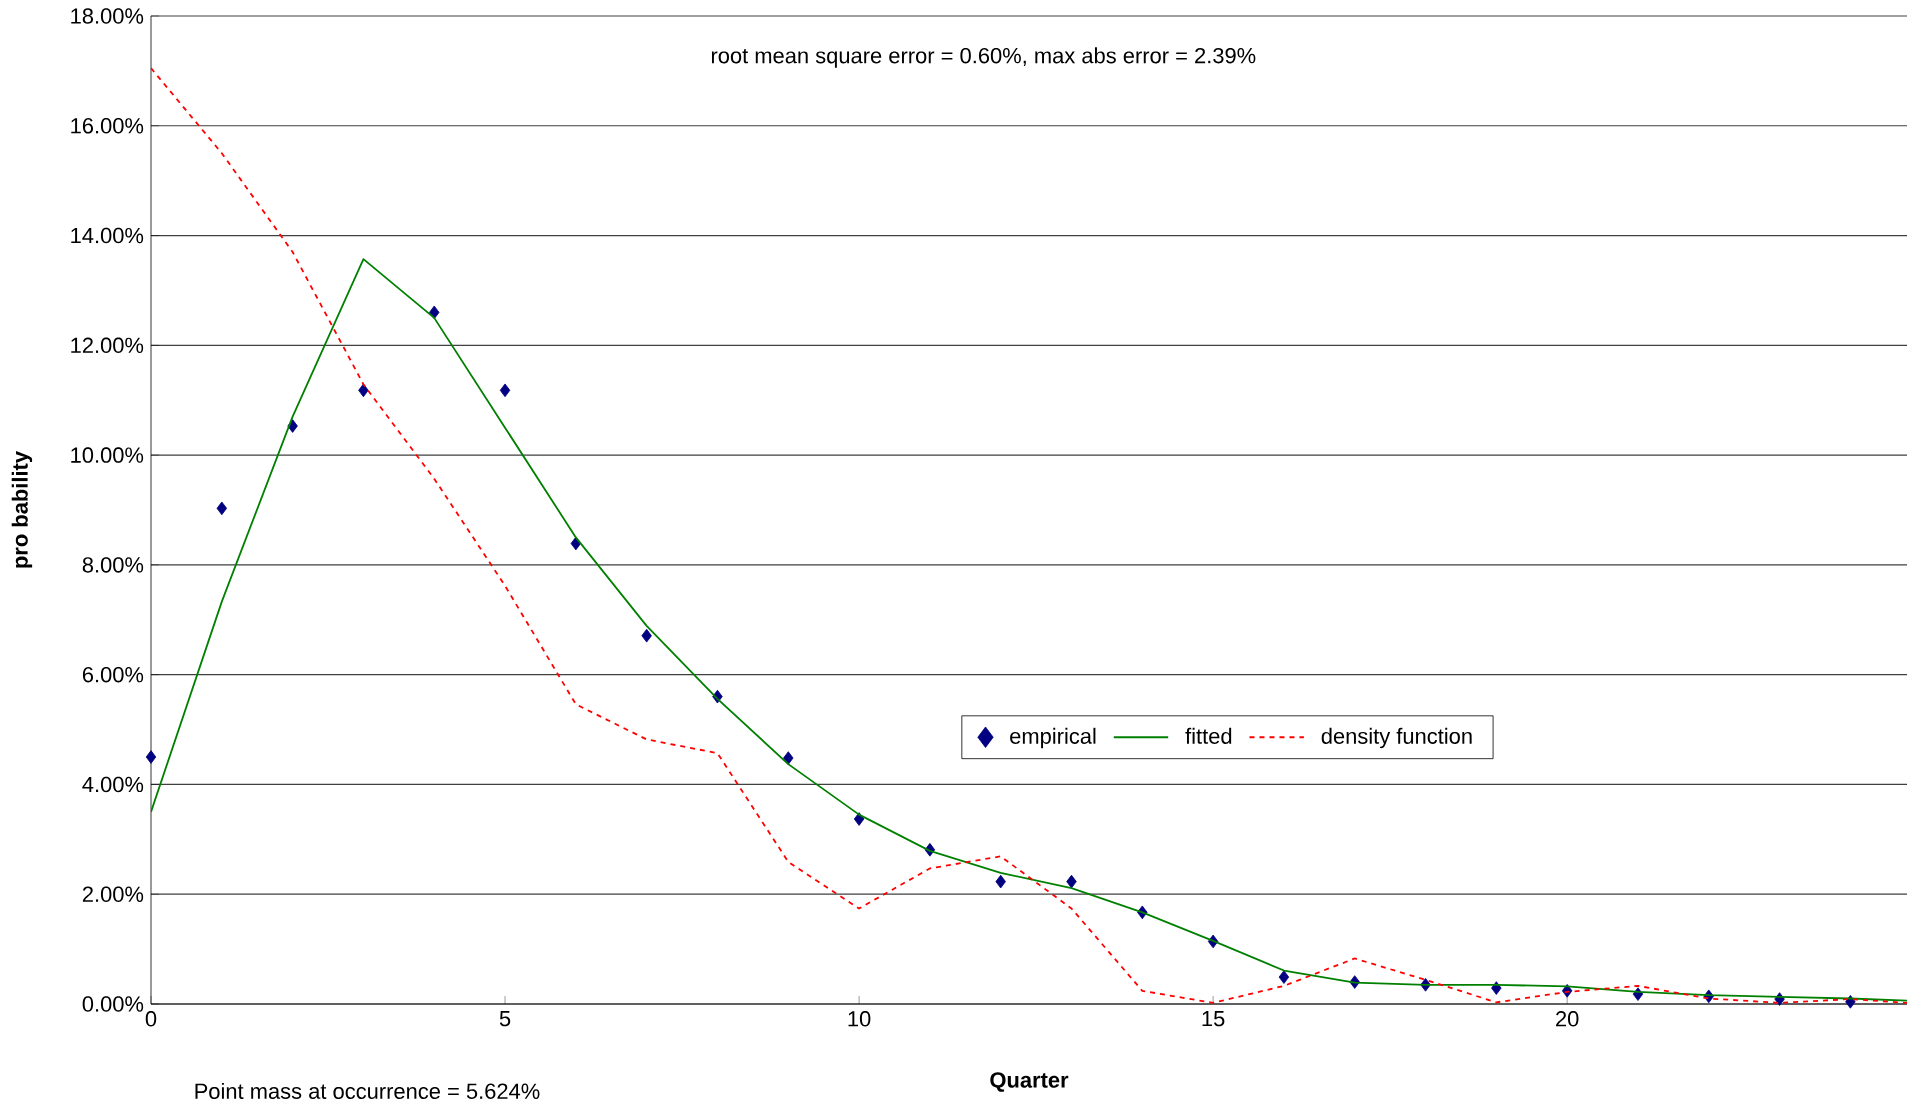 The height and width of the screenshot is (1106, 1919). I want to click on y-tick-label: 18.00%, so click(107, 16).